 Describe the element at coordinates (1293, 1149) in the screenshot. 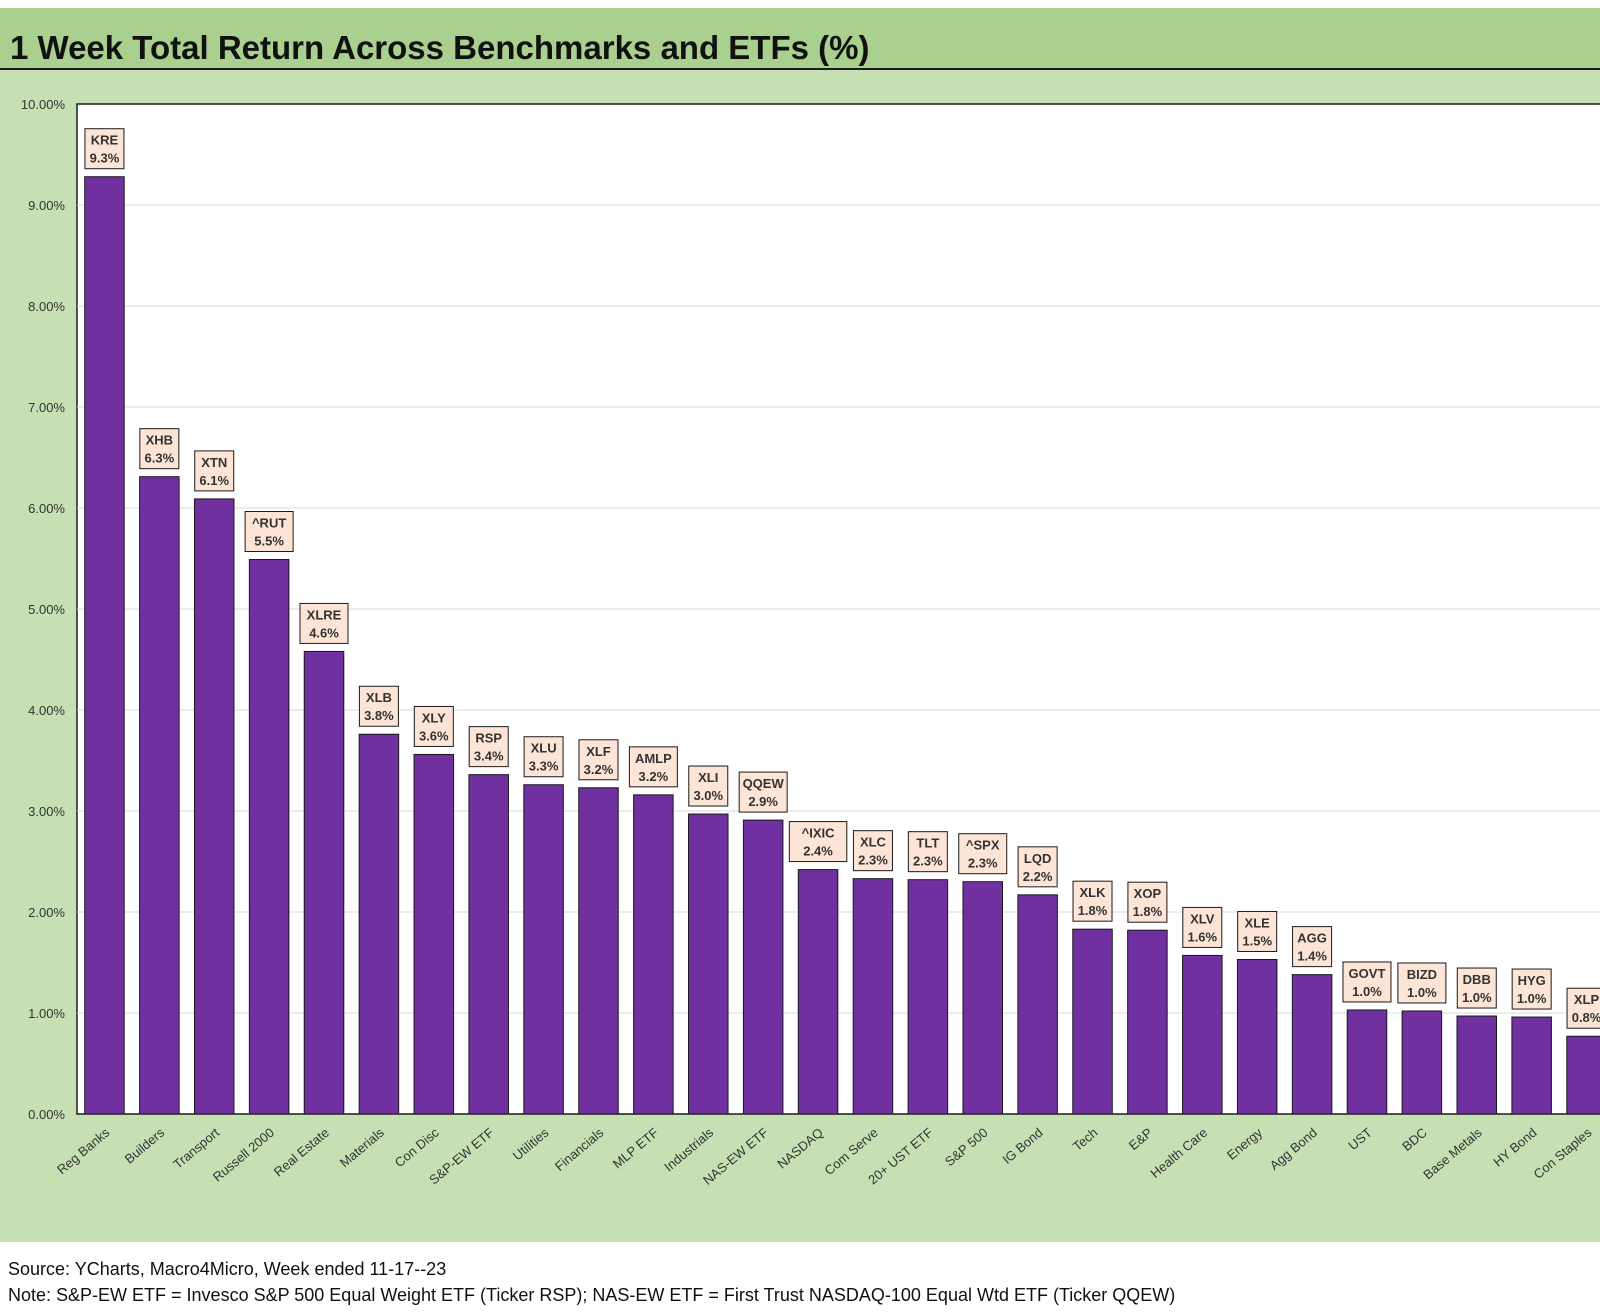

I see `x-tick-label: Agg Bond` at that location.